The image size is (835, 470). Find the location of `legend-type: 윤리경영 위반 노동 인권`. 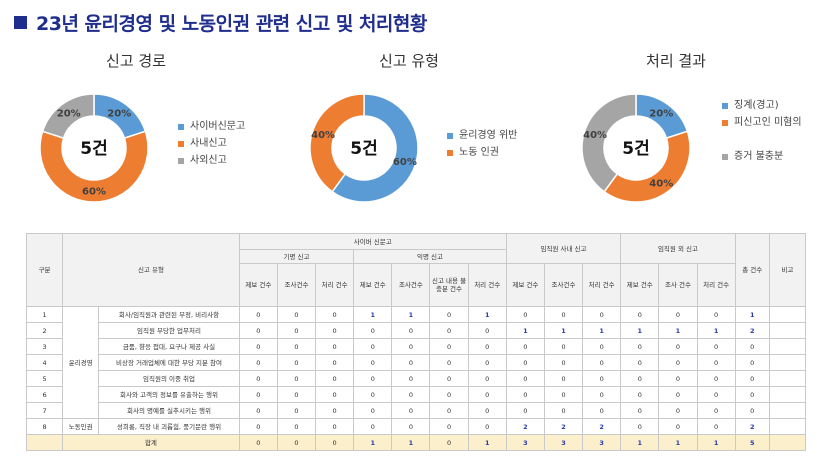

legend-type: 윤리경영 위반 노동 인권 is located at coordinates (482, 147).